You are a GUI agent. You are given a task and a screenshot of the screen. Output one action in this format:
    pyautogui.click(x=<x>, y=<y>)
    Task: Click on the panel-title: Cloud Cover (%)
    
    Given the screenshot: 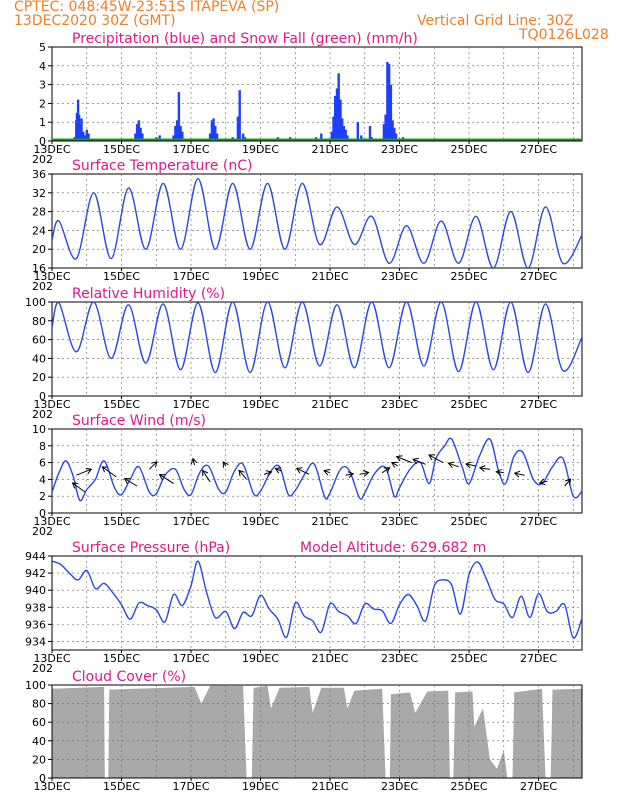 What is the action you would take?
    pyautogui.click(x=129, y=677)
    